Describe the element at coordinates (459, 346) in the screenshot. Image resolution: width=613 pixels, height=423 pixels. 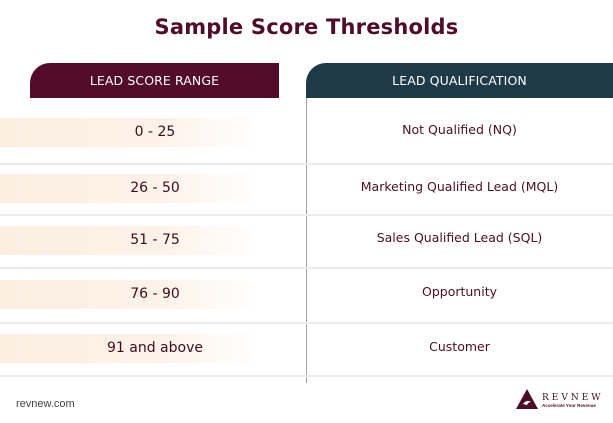
I see `qualification-cell: Customer` at that location.